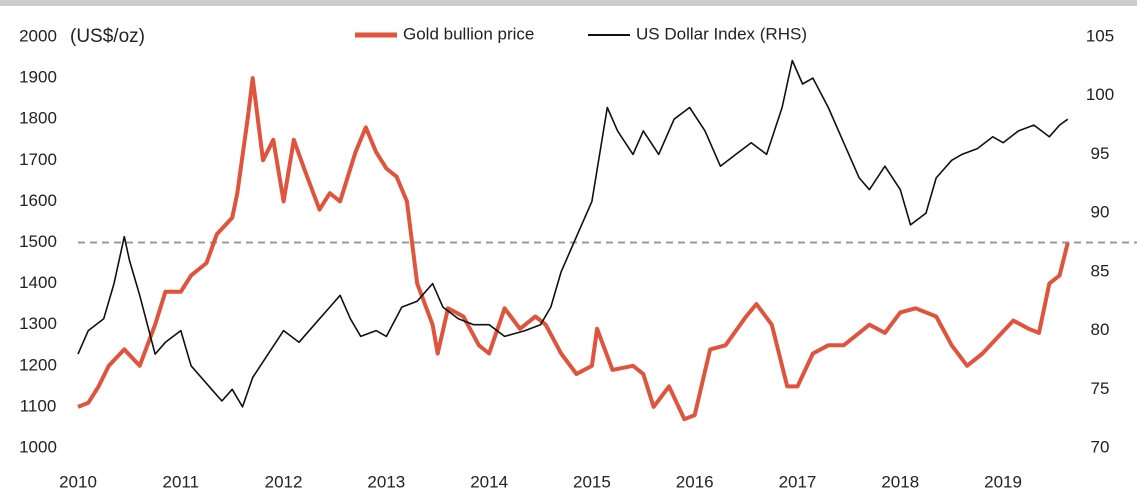  I want to click on y-tick-label: 1900, so click(38, 77).